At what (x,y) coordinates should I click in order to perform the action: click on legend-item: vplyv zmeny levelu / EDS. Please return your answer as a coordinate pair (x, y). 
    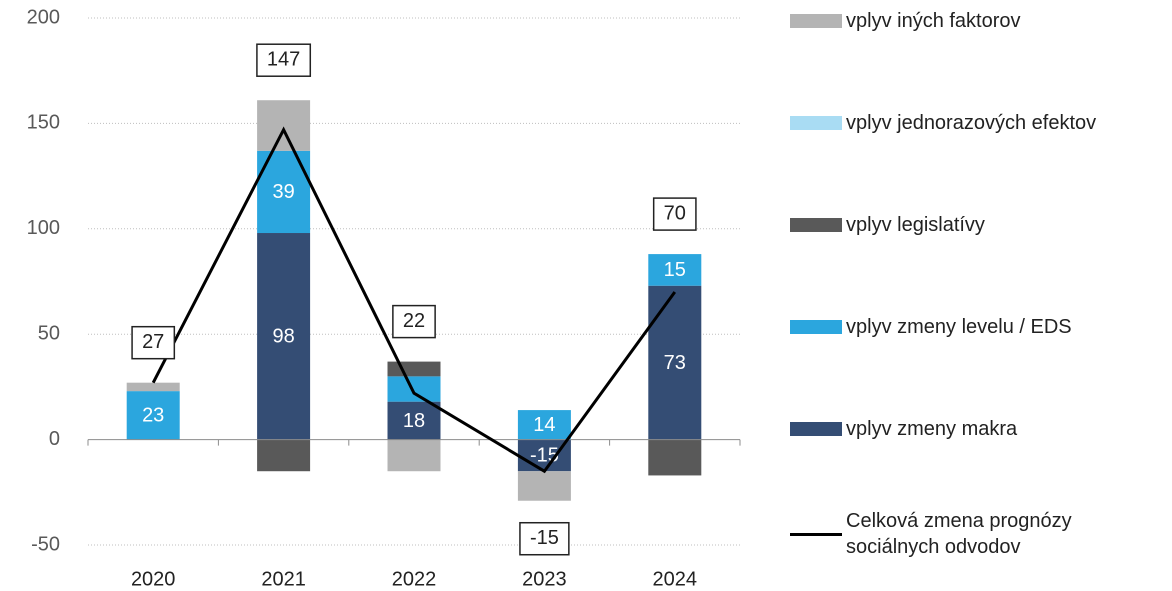
    Looking at the image, I should click on (953, 327).